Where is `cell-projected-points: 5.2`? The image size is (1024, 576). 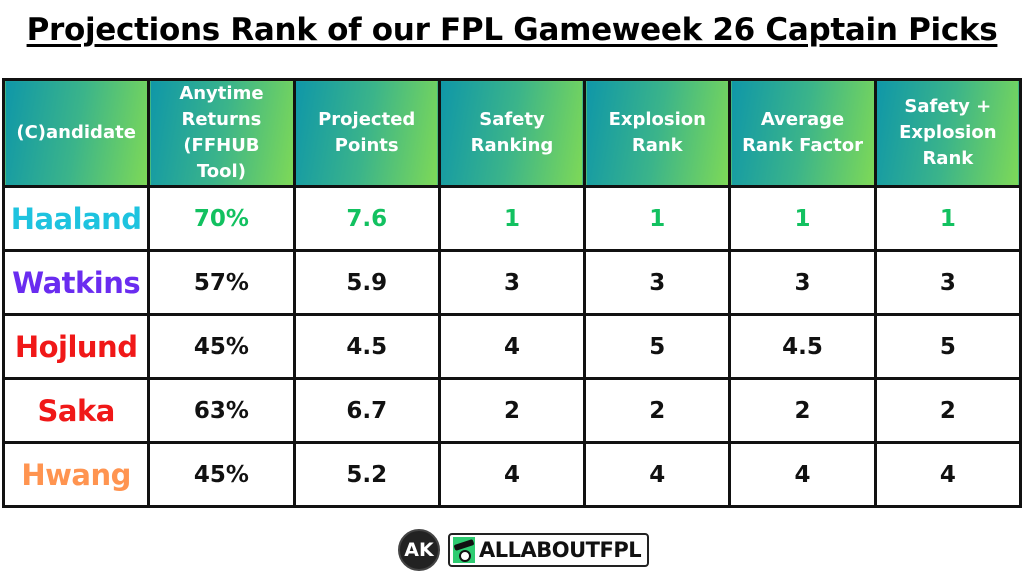
cell-projected-points: 5.2 is located at coordinates (366, 474).